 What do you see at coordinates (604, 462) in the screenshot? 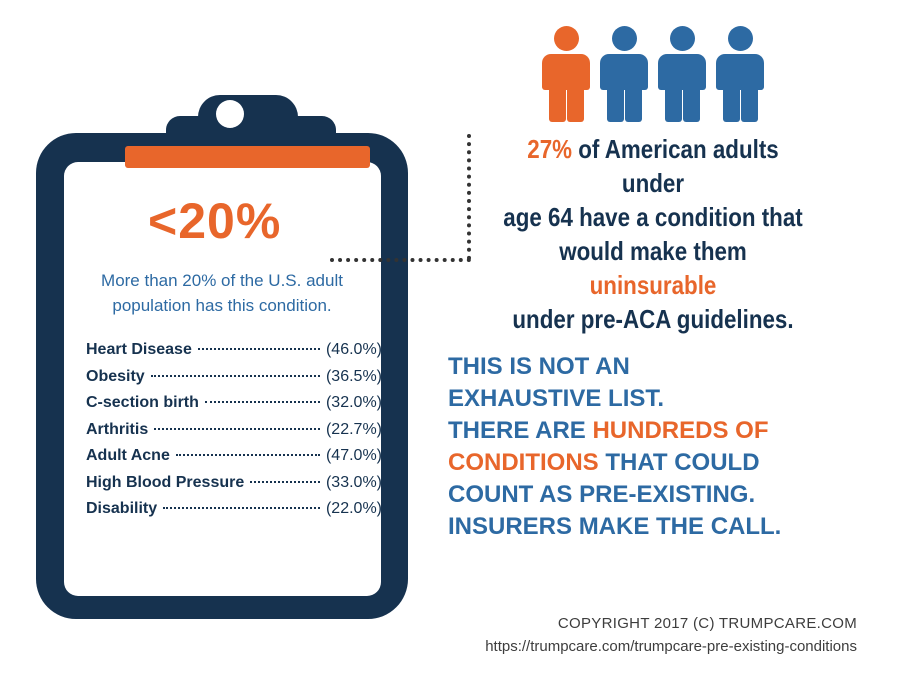
I see `notice-line: CONDITIONS THAT COULD` at bounding box center [604, 462].